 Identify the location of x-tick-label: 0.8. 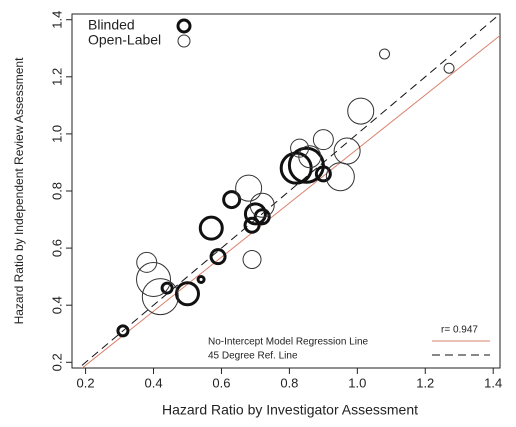
(289, 382).